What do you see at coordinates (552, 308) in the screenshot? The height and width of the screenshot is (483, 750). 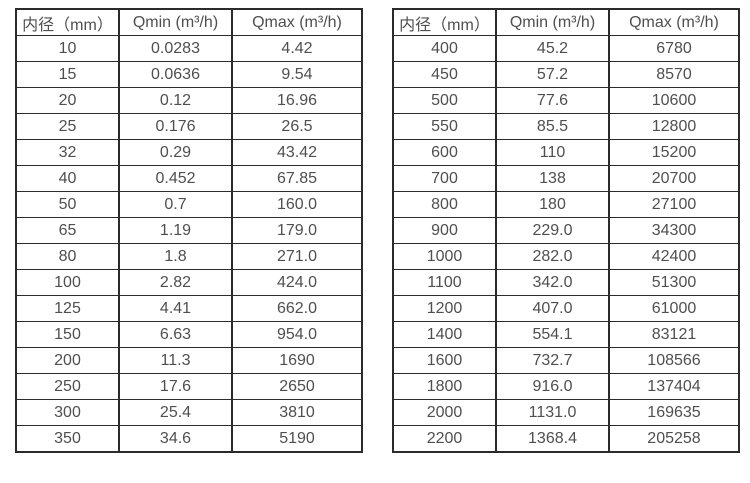 I see `qmin-cell: 407.0` at bounding box center [552, 308].